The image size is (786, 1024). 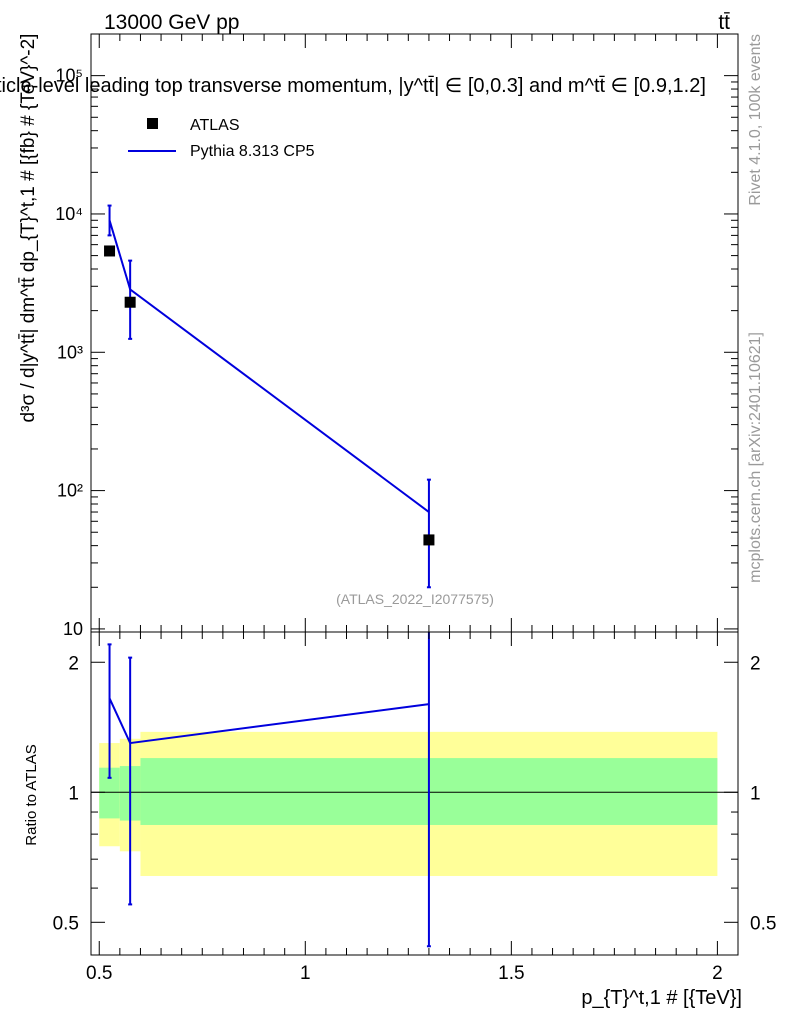 I want to click on ratio-y-tick-label-right-1: 1, so click(x=755, y=793).